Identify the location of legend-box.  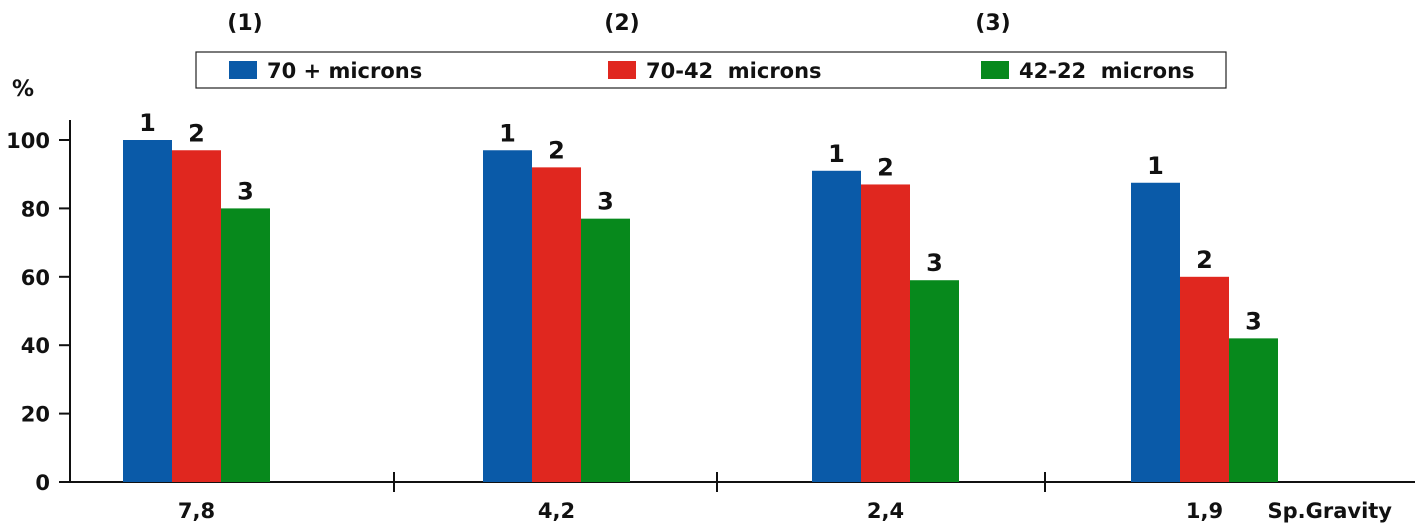
(711, 70).